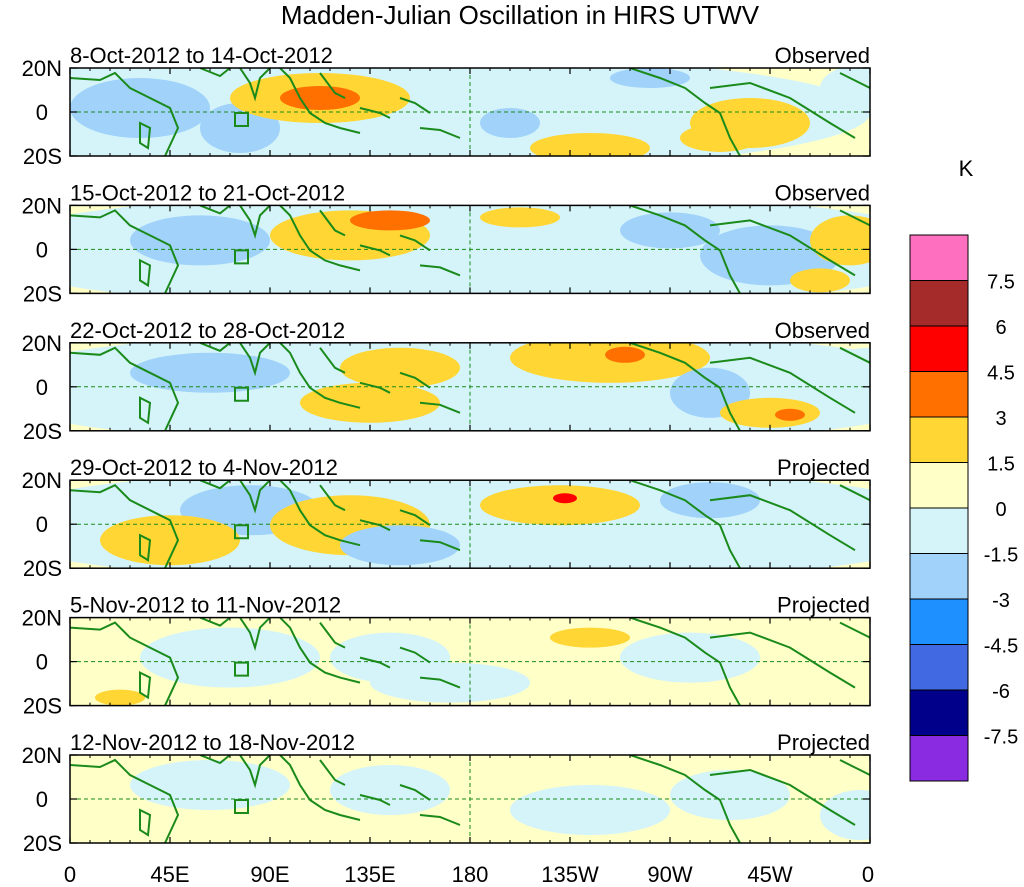 The width and height of the screenshot is (1024, 887). I want to click on colorbar-label: -1.5, so click(1001, 556).